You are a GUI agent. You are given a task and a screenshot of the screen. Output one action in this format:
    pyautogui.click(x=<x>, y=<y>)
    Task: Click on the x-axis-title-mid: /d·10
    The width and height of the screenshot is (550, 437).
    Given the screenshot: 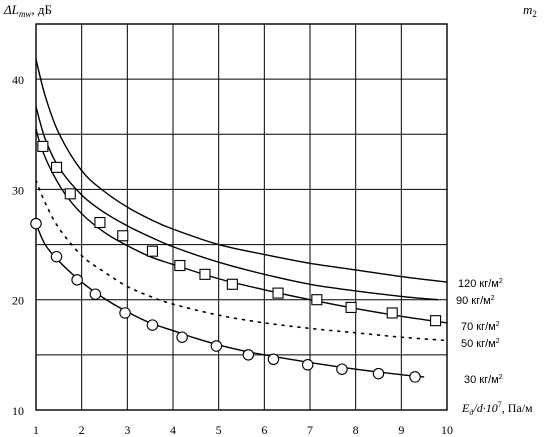 What is the action you would take?
    pyautogui.click(x=484, y=408)
    